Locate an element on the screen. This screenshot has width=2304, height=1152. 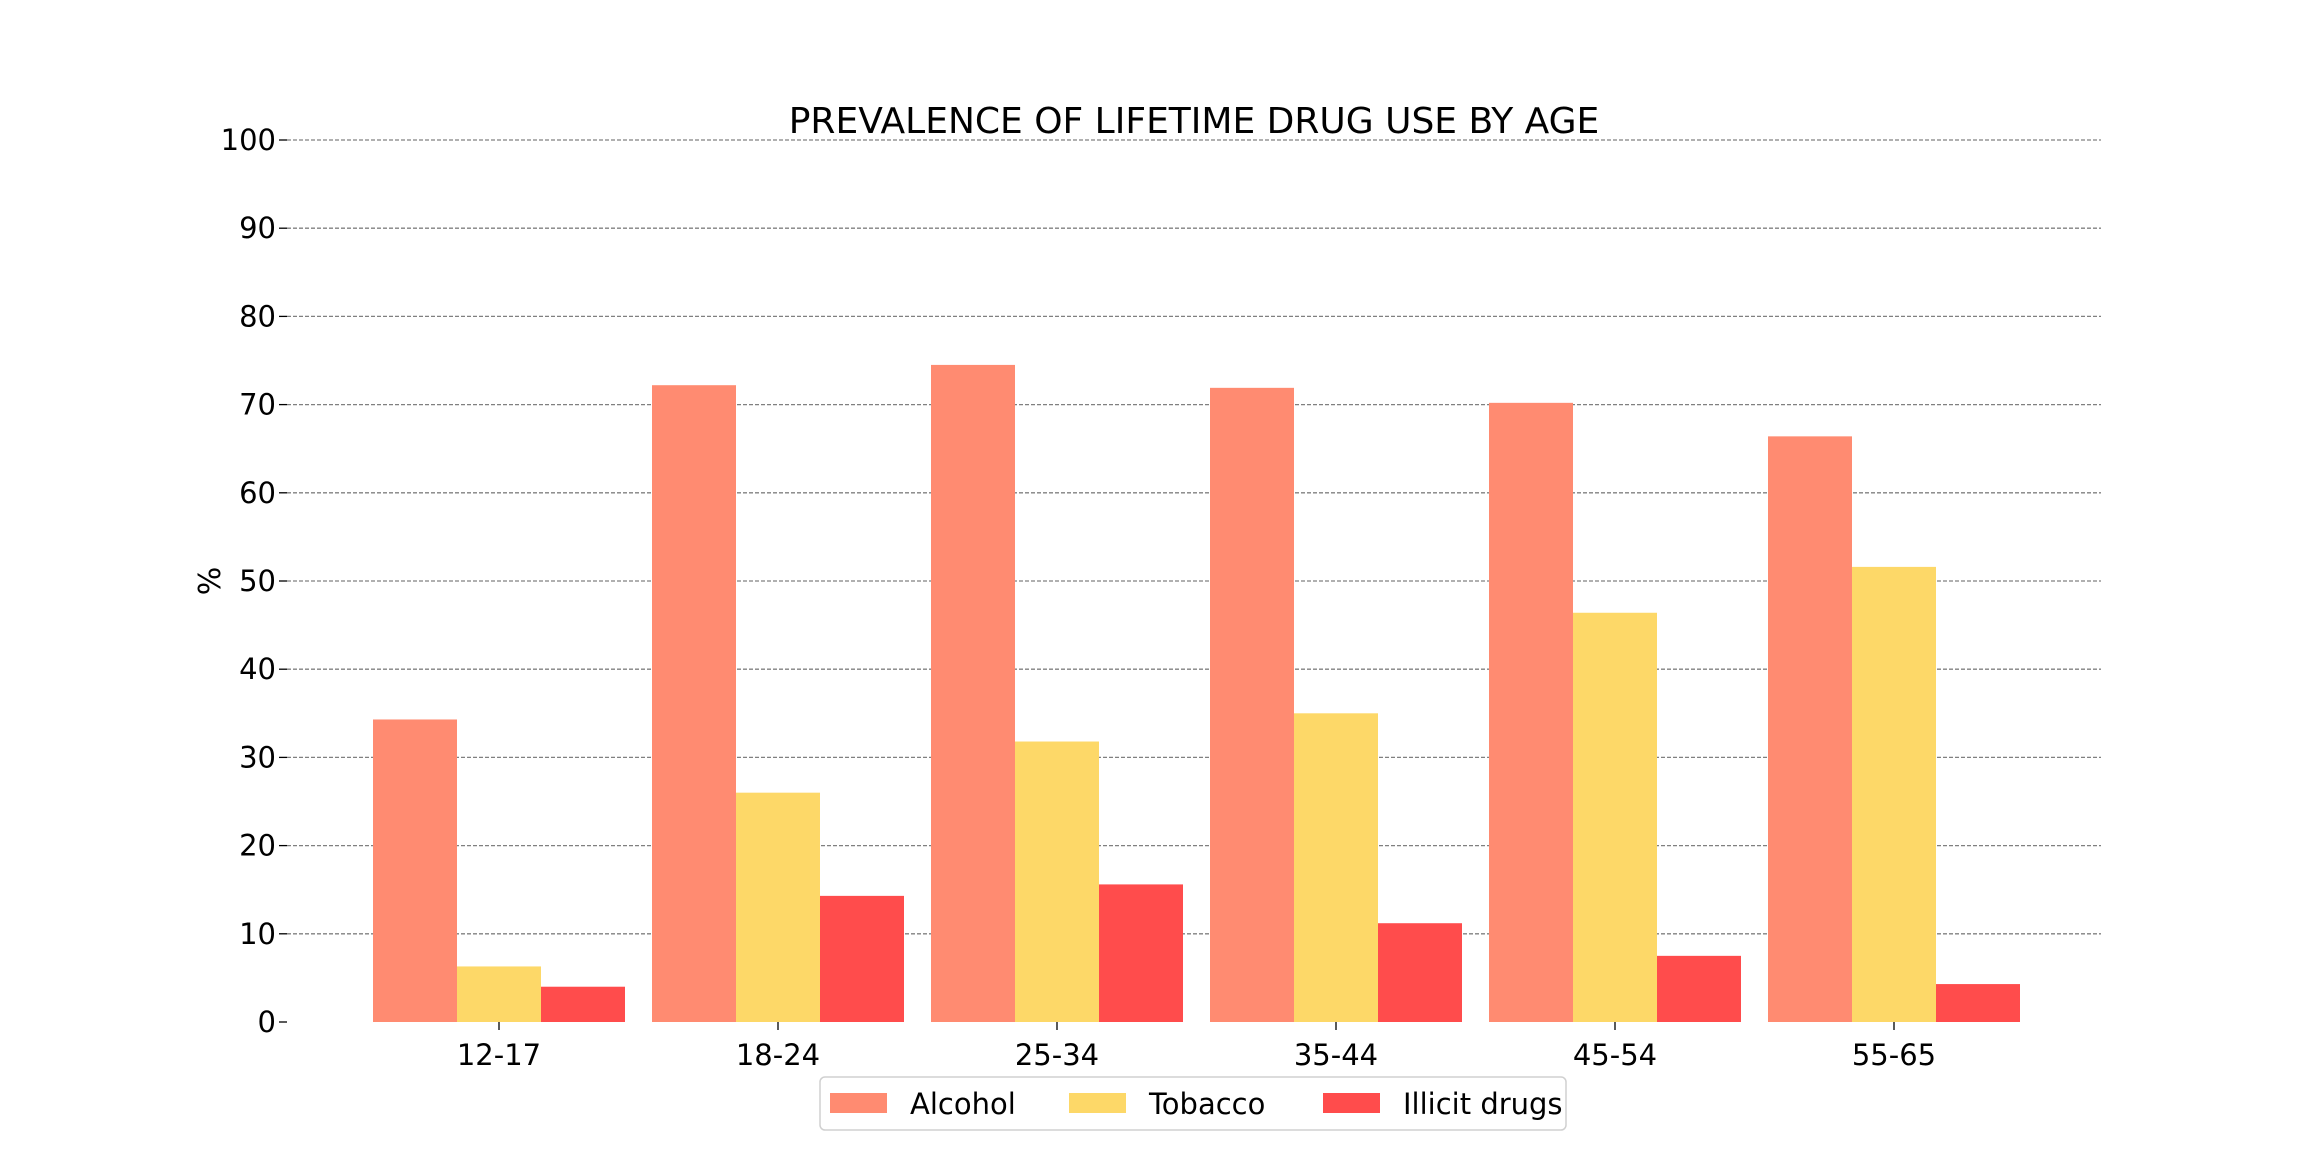
y-tick-label: 20 is located at coordinates (257, 846).